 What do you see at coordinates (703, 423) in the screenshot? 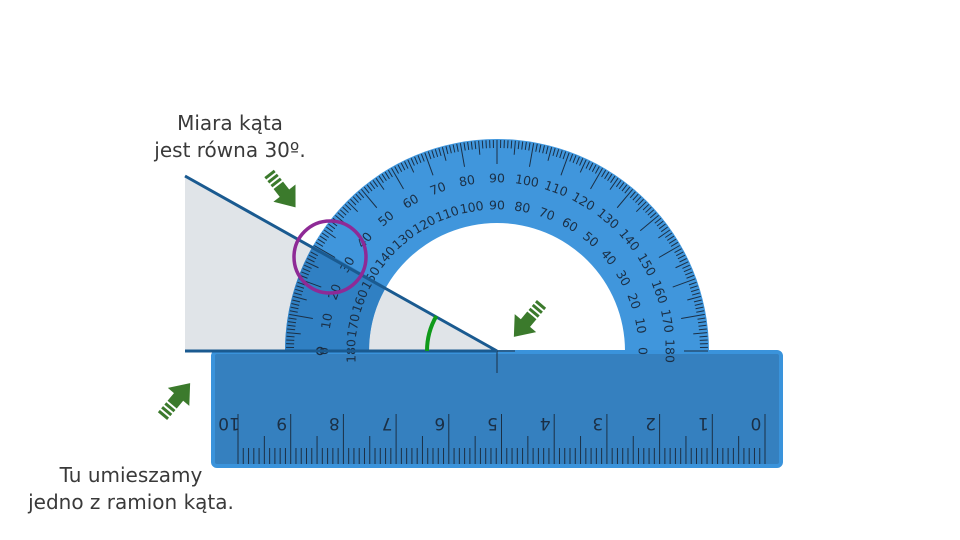
I see `ruler-number: 1` at bounding box center [703, 423].